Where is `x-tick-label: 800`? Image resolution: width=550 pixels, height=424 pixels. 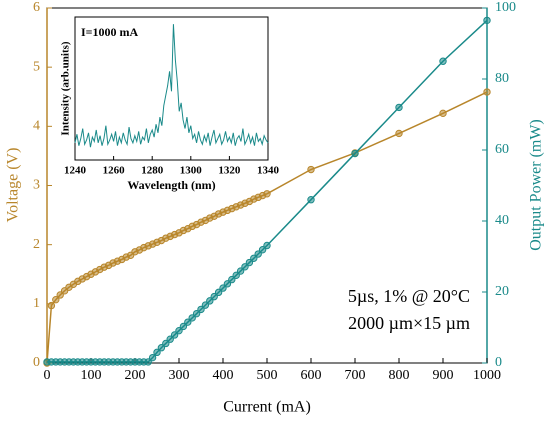 x-tick-label: 800 is located at coordinates (399, 375).